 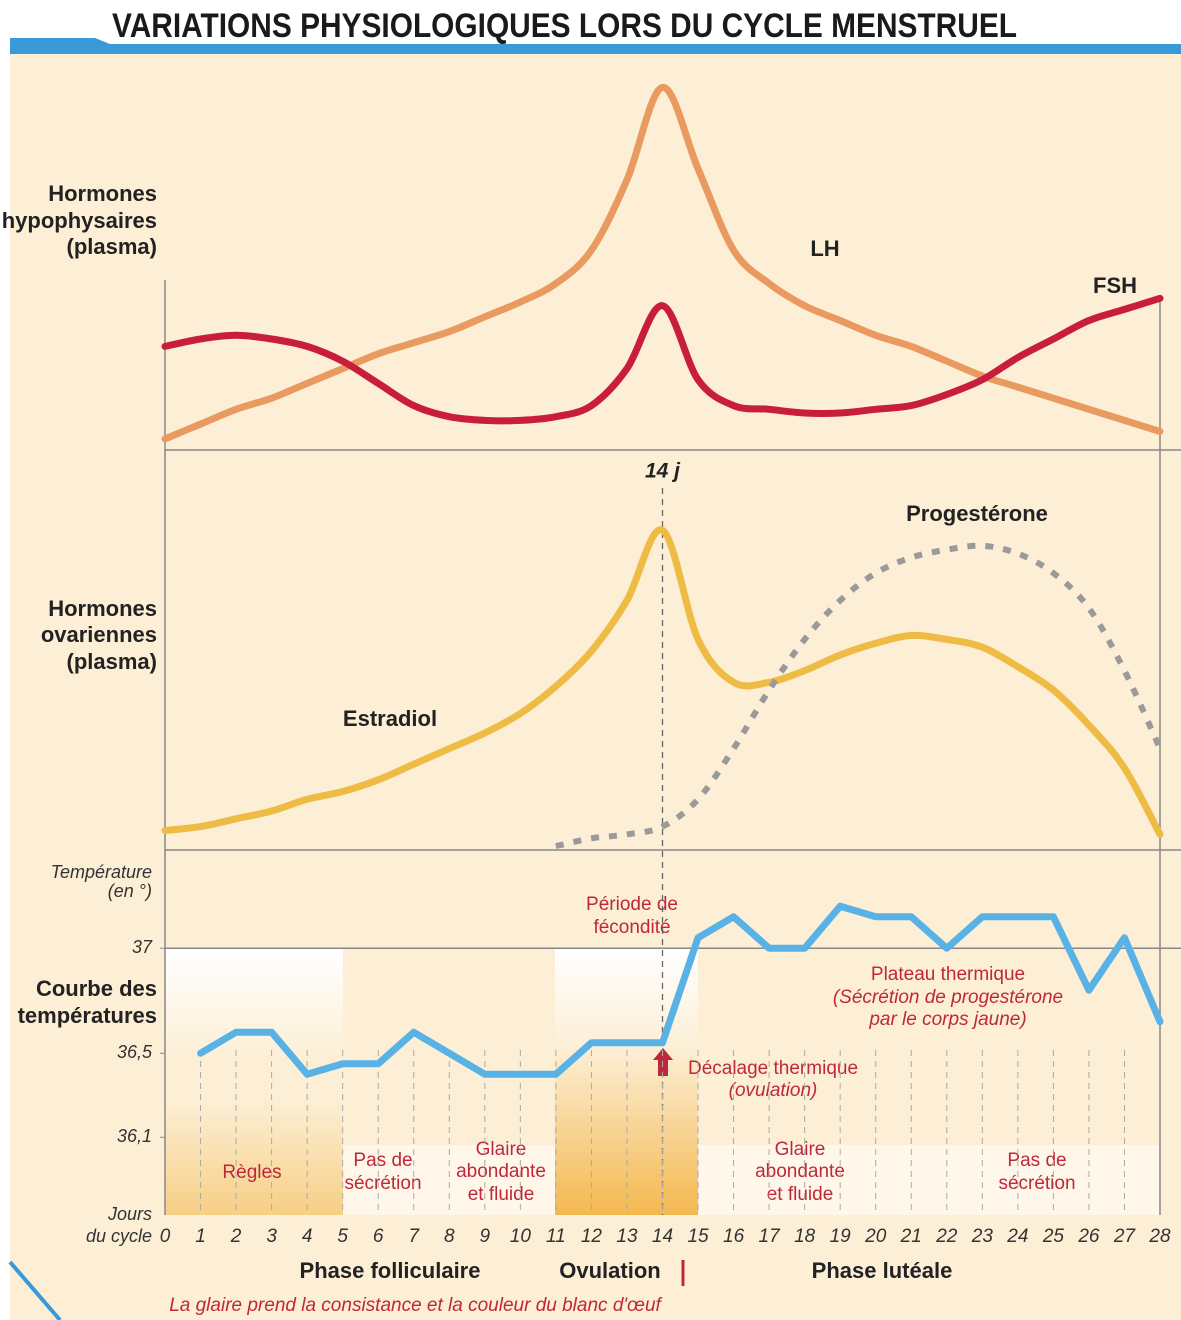 I want to click on annotation: fécondité, so click(x=631, y=927).